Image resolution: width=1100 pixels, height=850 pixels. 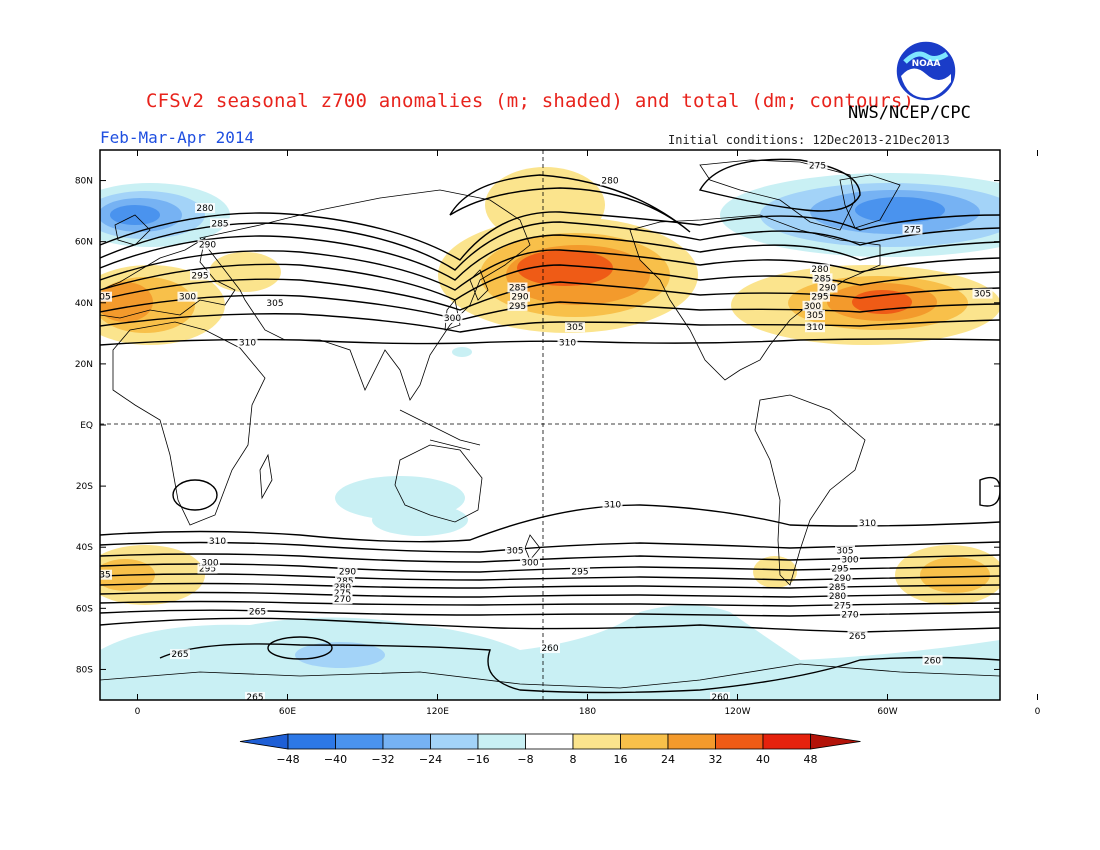 I want to click on noaa-logo: NOAA, so click(x=926, y=71).